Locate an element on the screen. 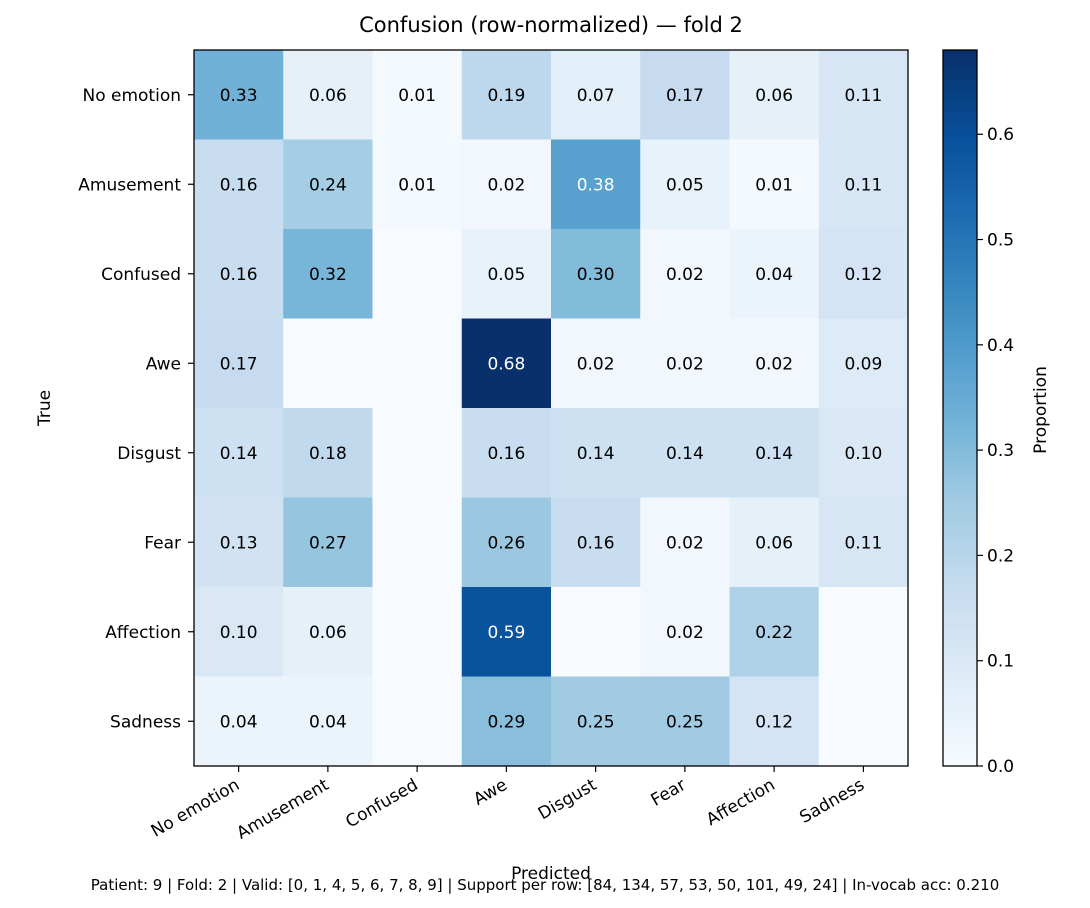 This screenshot has width=1090, height=908. x-tick-label: Awe is located at coordinates (490, 792).